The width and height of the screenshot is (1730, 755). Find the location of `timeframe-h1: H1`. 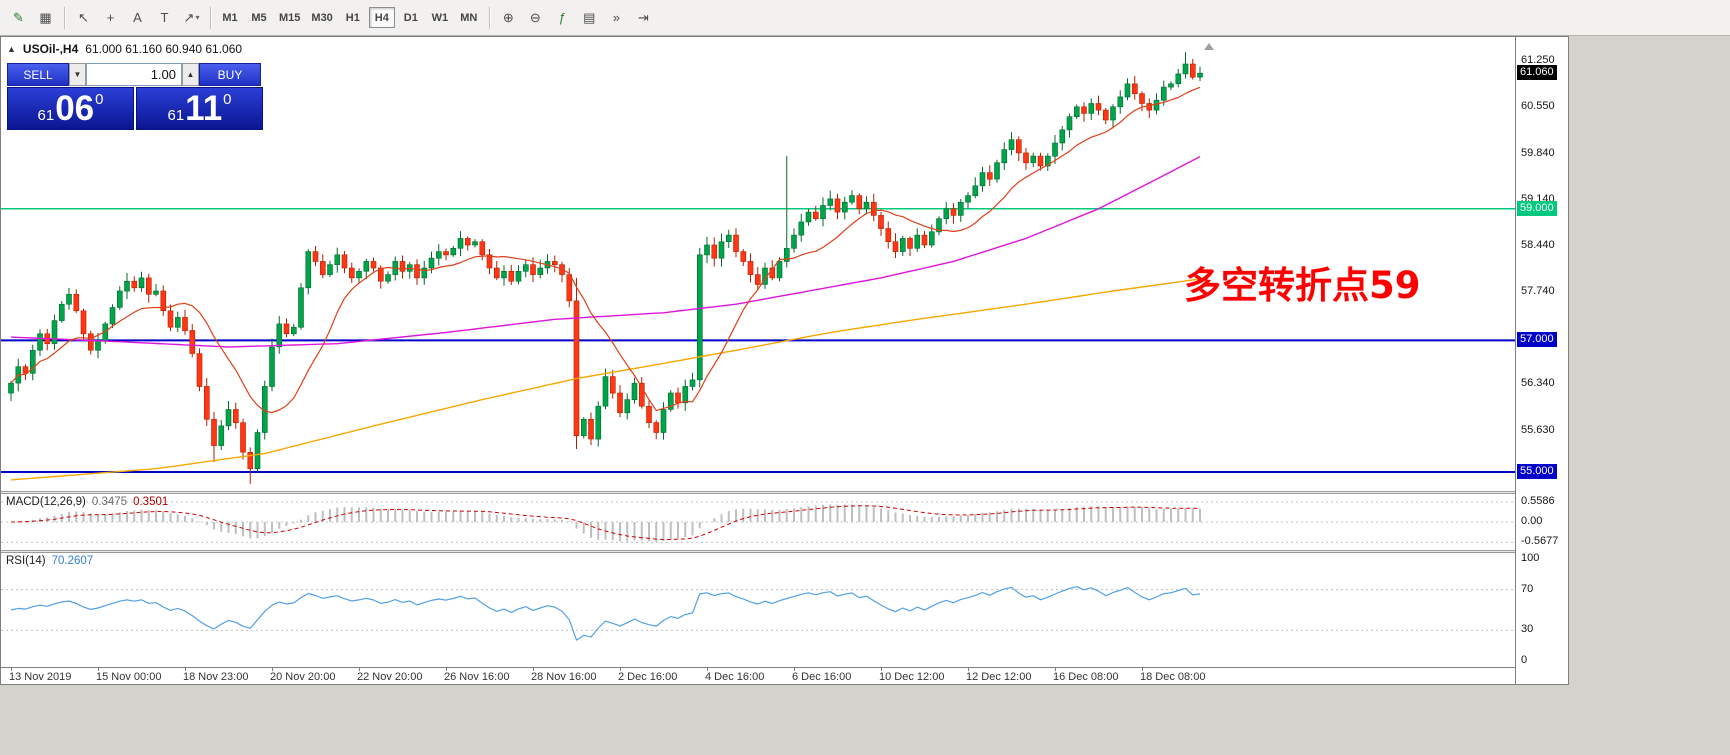

timeframe-h1: H1 is located at coordinates (352, 17).